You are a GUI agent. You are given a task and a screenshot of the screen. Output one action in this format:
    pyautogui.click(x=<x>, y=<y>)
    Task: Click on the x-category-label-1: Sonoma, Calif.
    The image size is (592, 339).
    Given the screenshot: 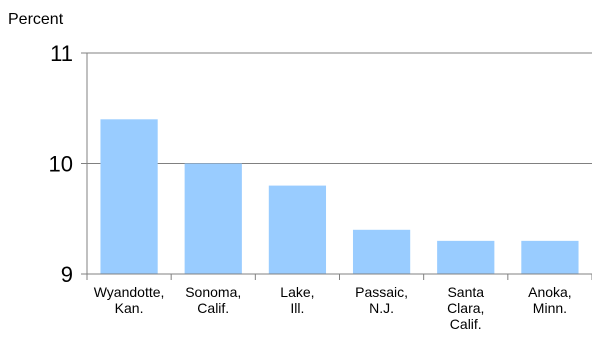 What is the action you would take?
    pyautogui.click(x=213, y=300)
    